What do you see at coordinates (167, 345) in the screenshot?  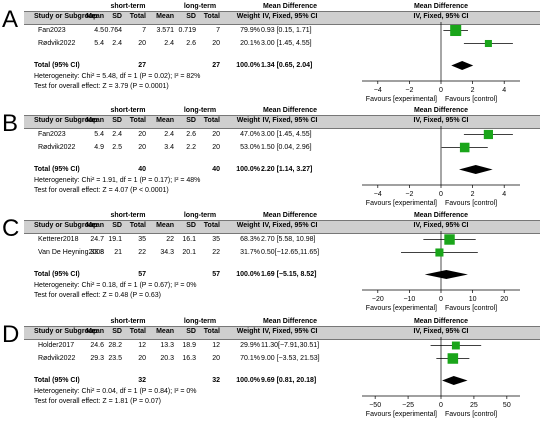 I see `mean-2: 13.3` at bounding box center [167, 345].